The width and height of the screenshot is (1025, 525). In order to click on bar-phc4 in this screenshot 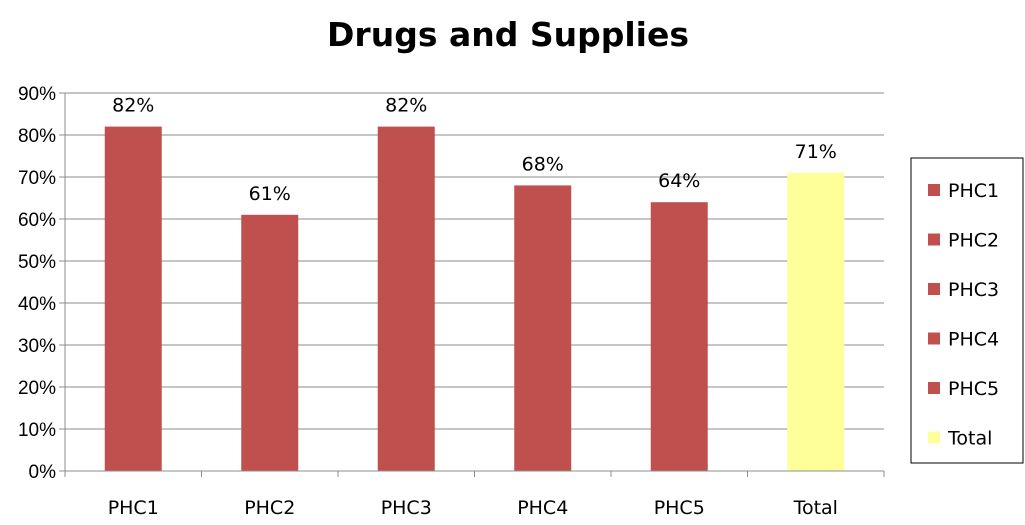, I will do `click(543, 328)`.